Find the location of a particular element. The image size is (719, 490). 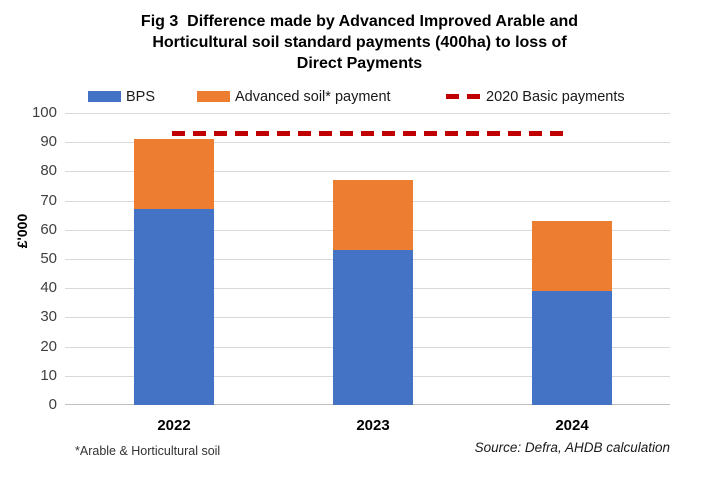

y-tick-label-30: 30 is located at coordinates (48, 317).